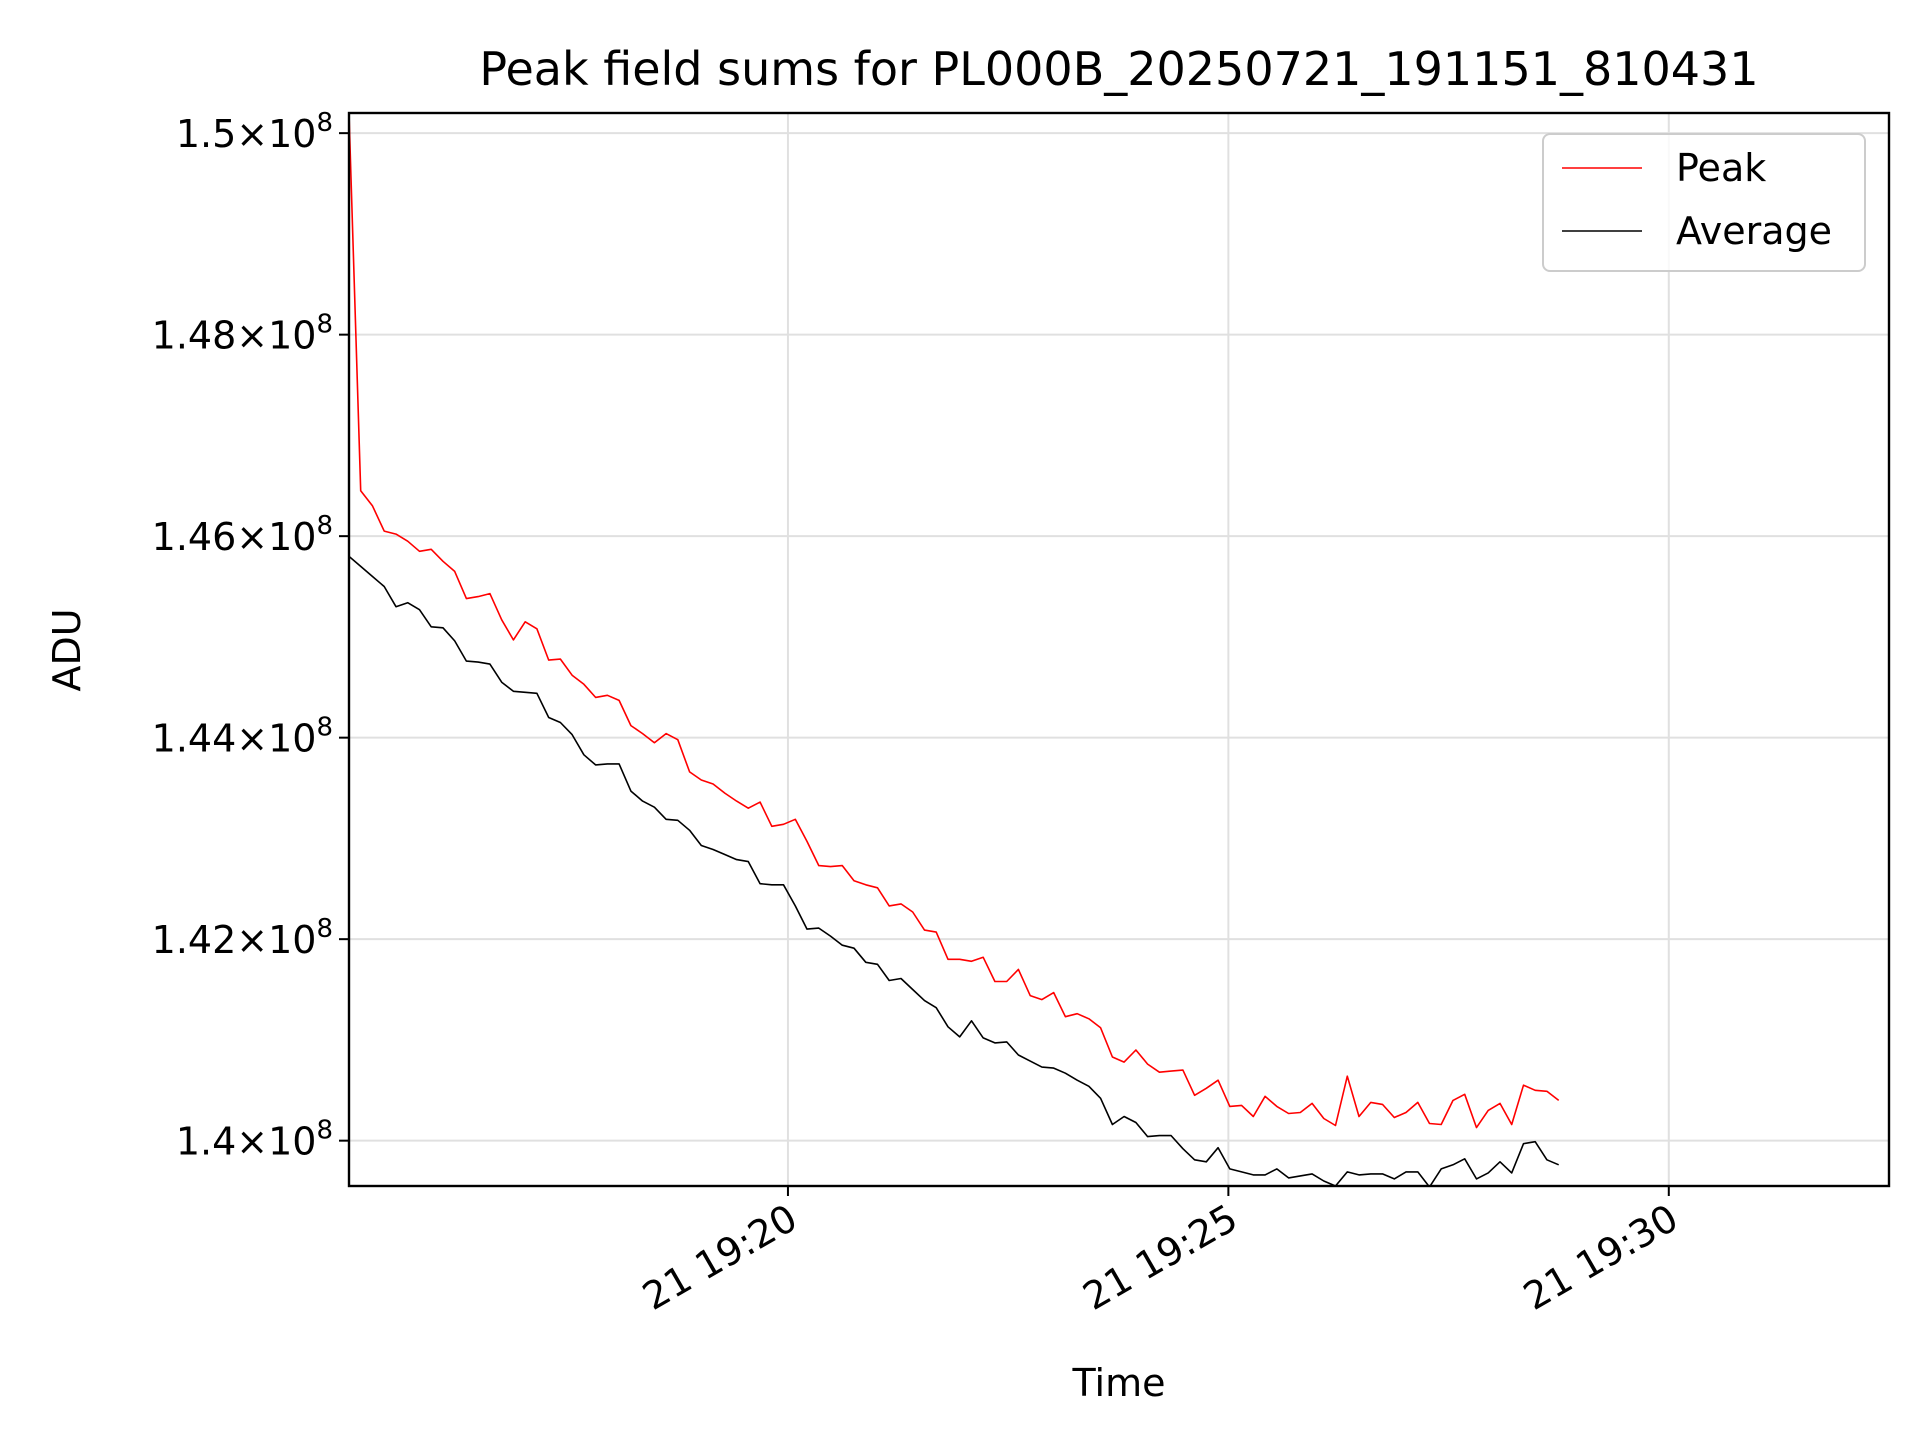  I want to click on y-tick-label-1: 1.42×108, so click(242, 938).